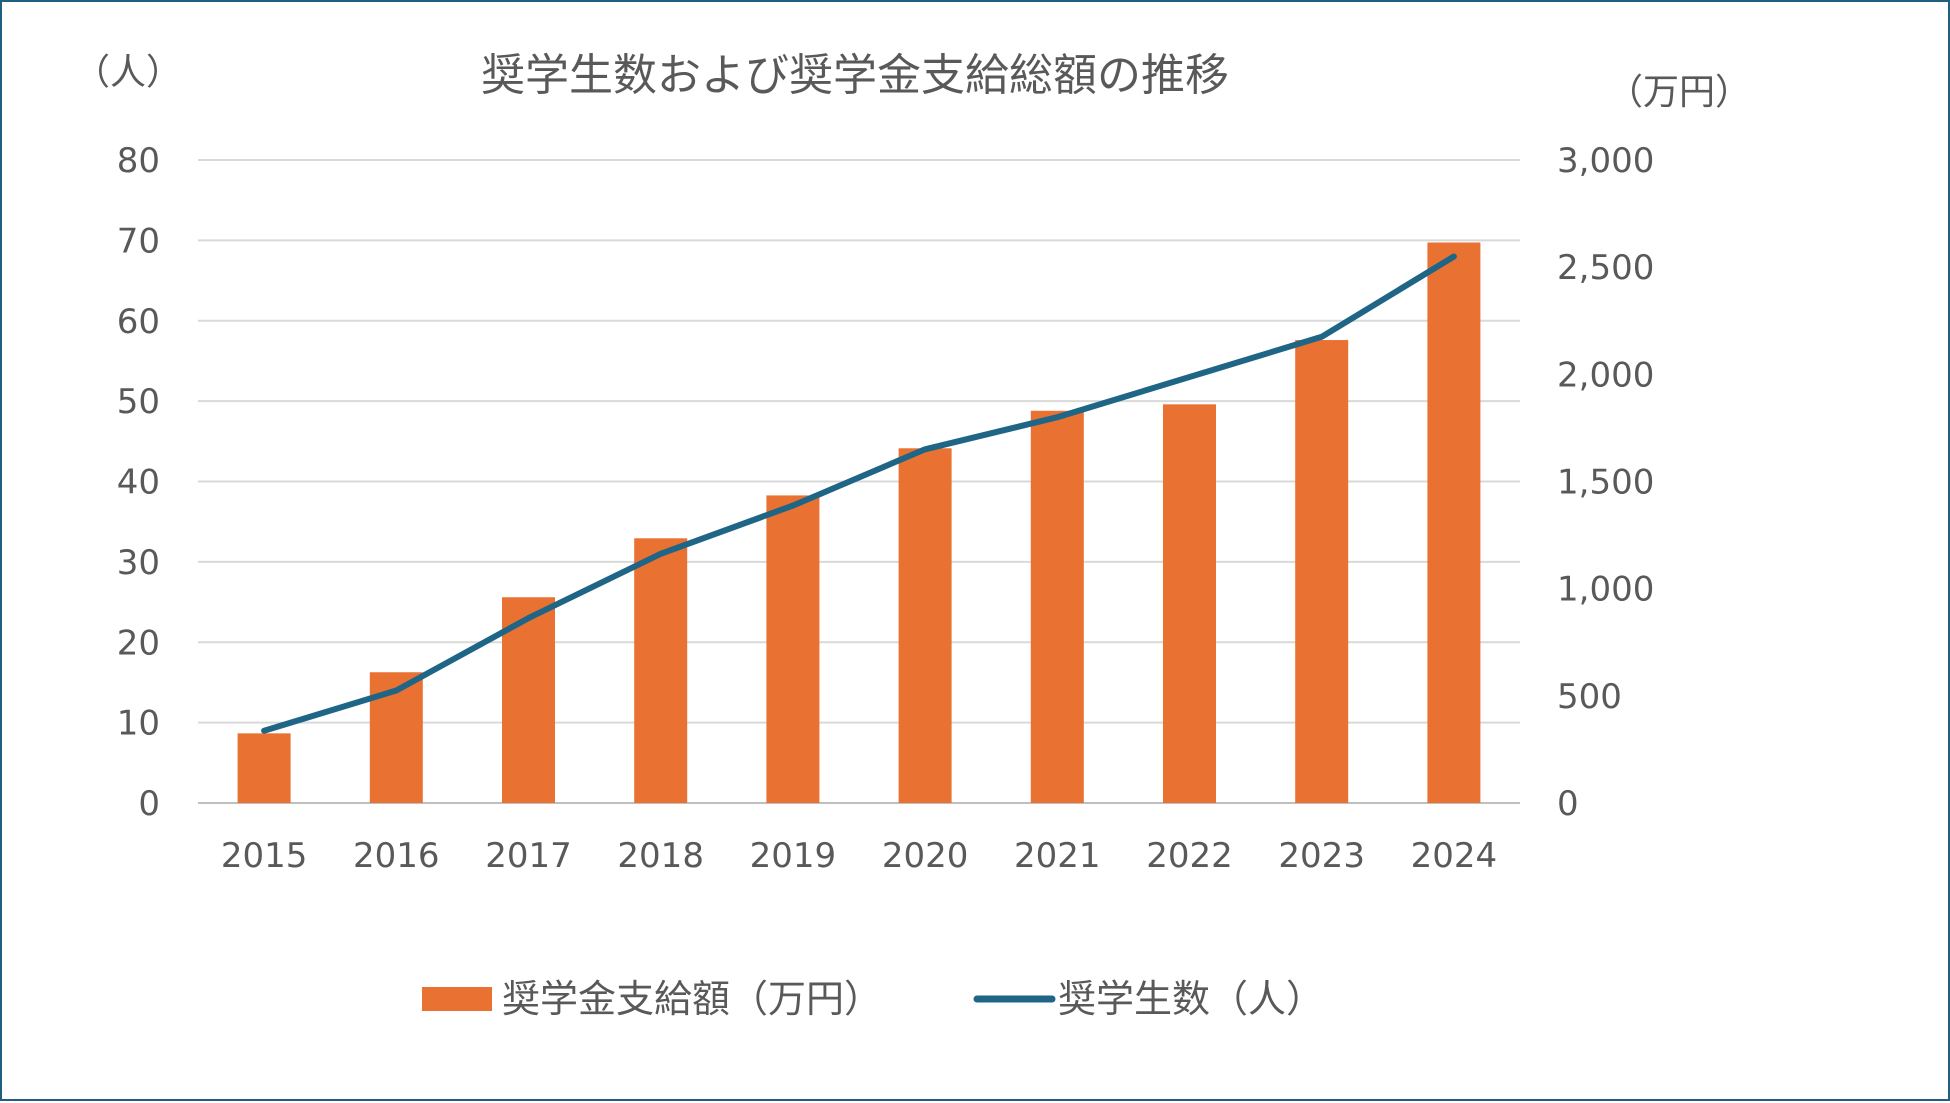  What do you see at coordinates (792, 649) in the screenshot?
I see `bar-2019` at bounding box center [792, 649].